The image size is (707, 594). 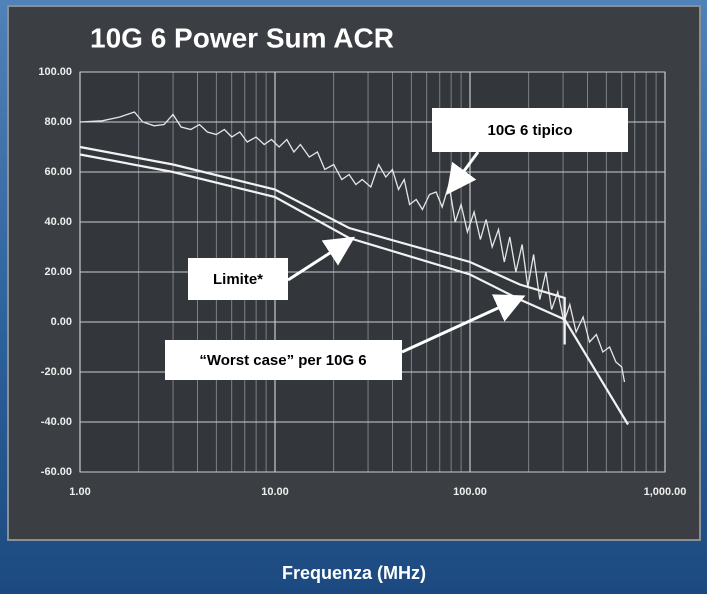 I want to click on y-tick-label: 0.00, so click(x=61, y=322).